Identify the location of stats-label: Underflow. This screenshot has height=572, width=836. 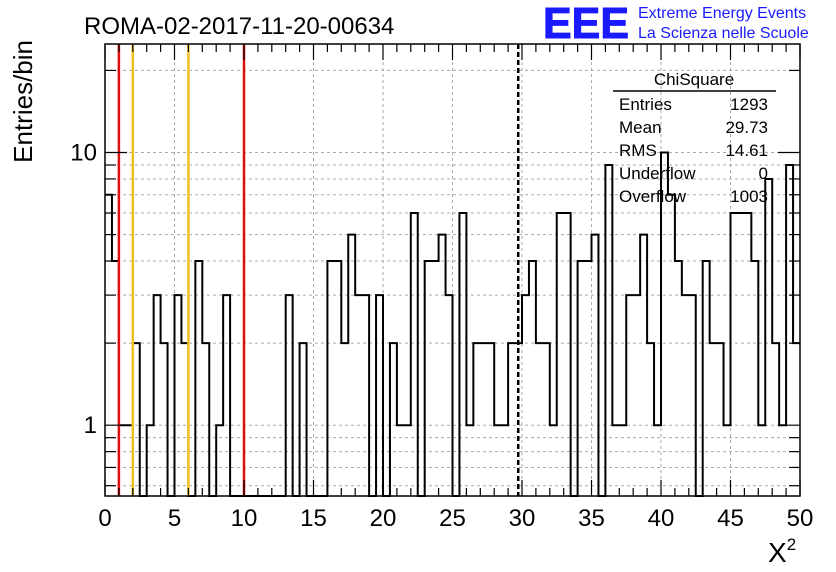
(657, 173).